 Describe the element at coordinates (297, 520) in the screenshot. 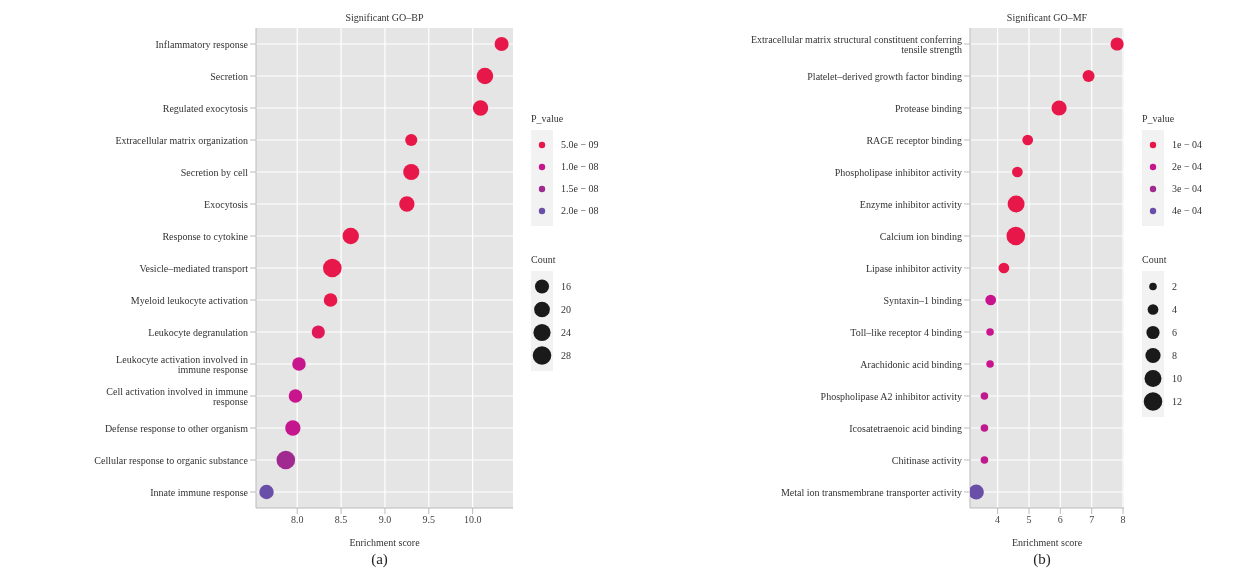

I see `x-tick-label: 8.0` at that location.